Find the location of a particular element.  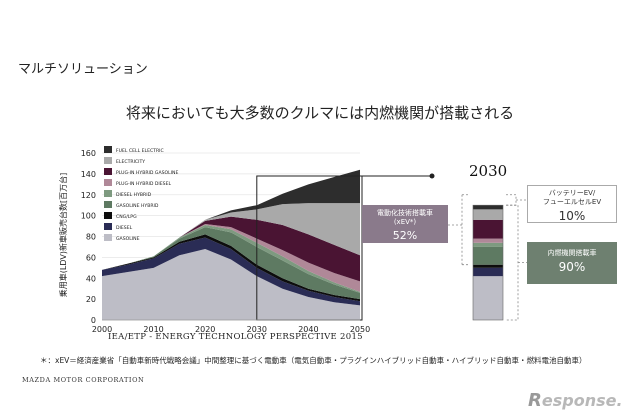

ev-label: バッテリーEV/ is located at coordinates (572, 193).